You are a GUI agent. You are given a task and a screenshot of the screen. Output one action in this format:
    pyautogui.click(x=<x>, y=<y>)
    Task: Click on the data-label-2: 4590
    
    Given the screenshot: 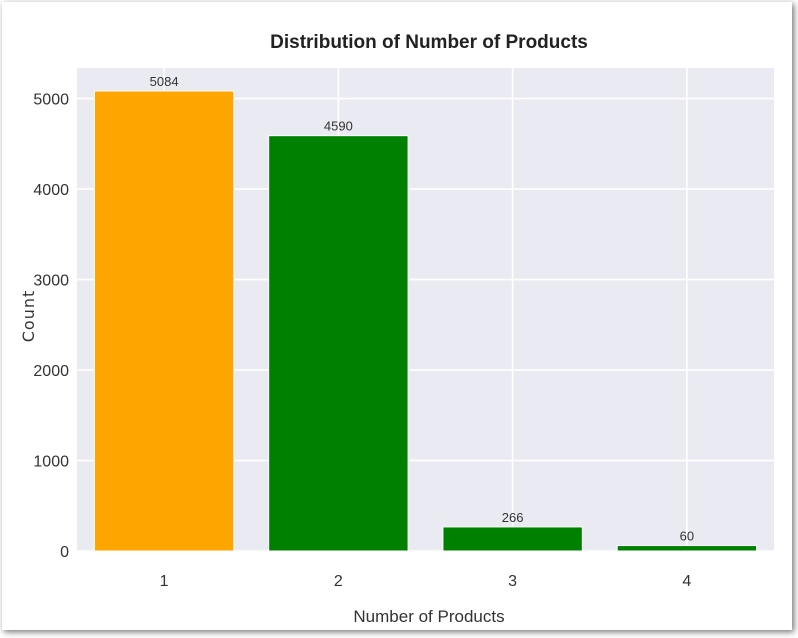 What is the action you would take?
    pyautogui.click(x=338, y=126)
    